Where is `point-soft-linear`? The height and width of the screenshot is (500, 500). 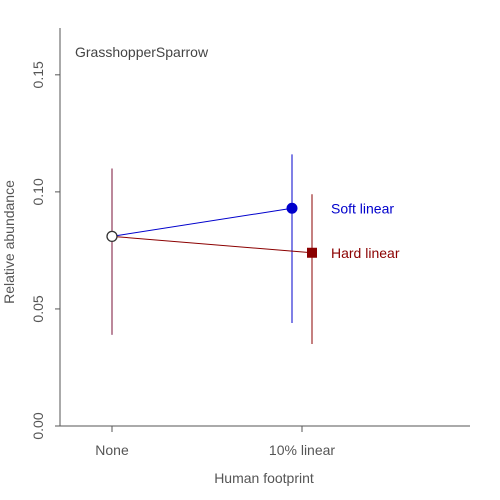
point-soft-linear is located at coordinates (292, 208).